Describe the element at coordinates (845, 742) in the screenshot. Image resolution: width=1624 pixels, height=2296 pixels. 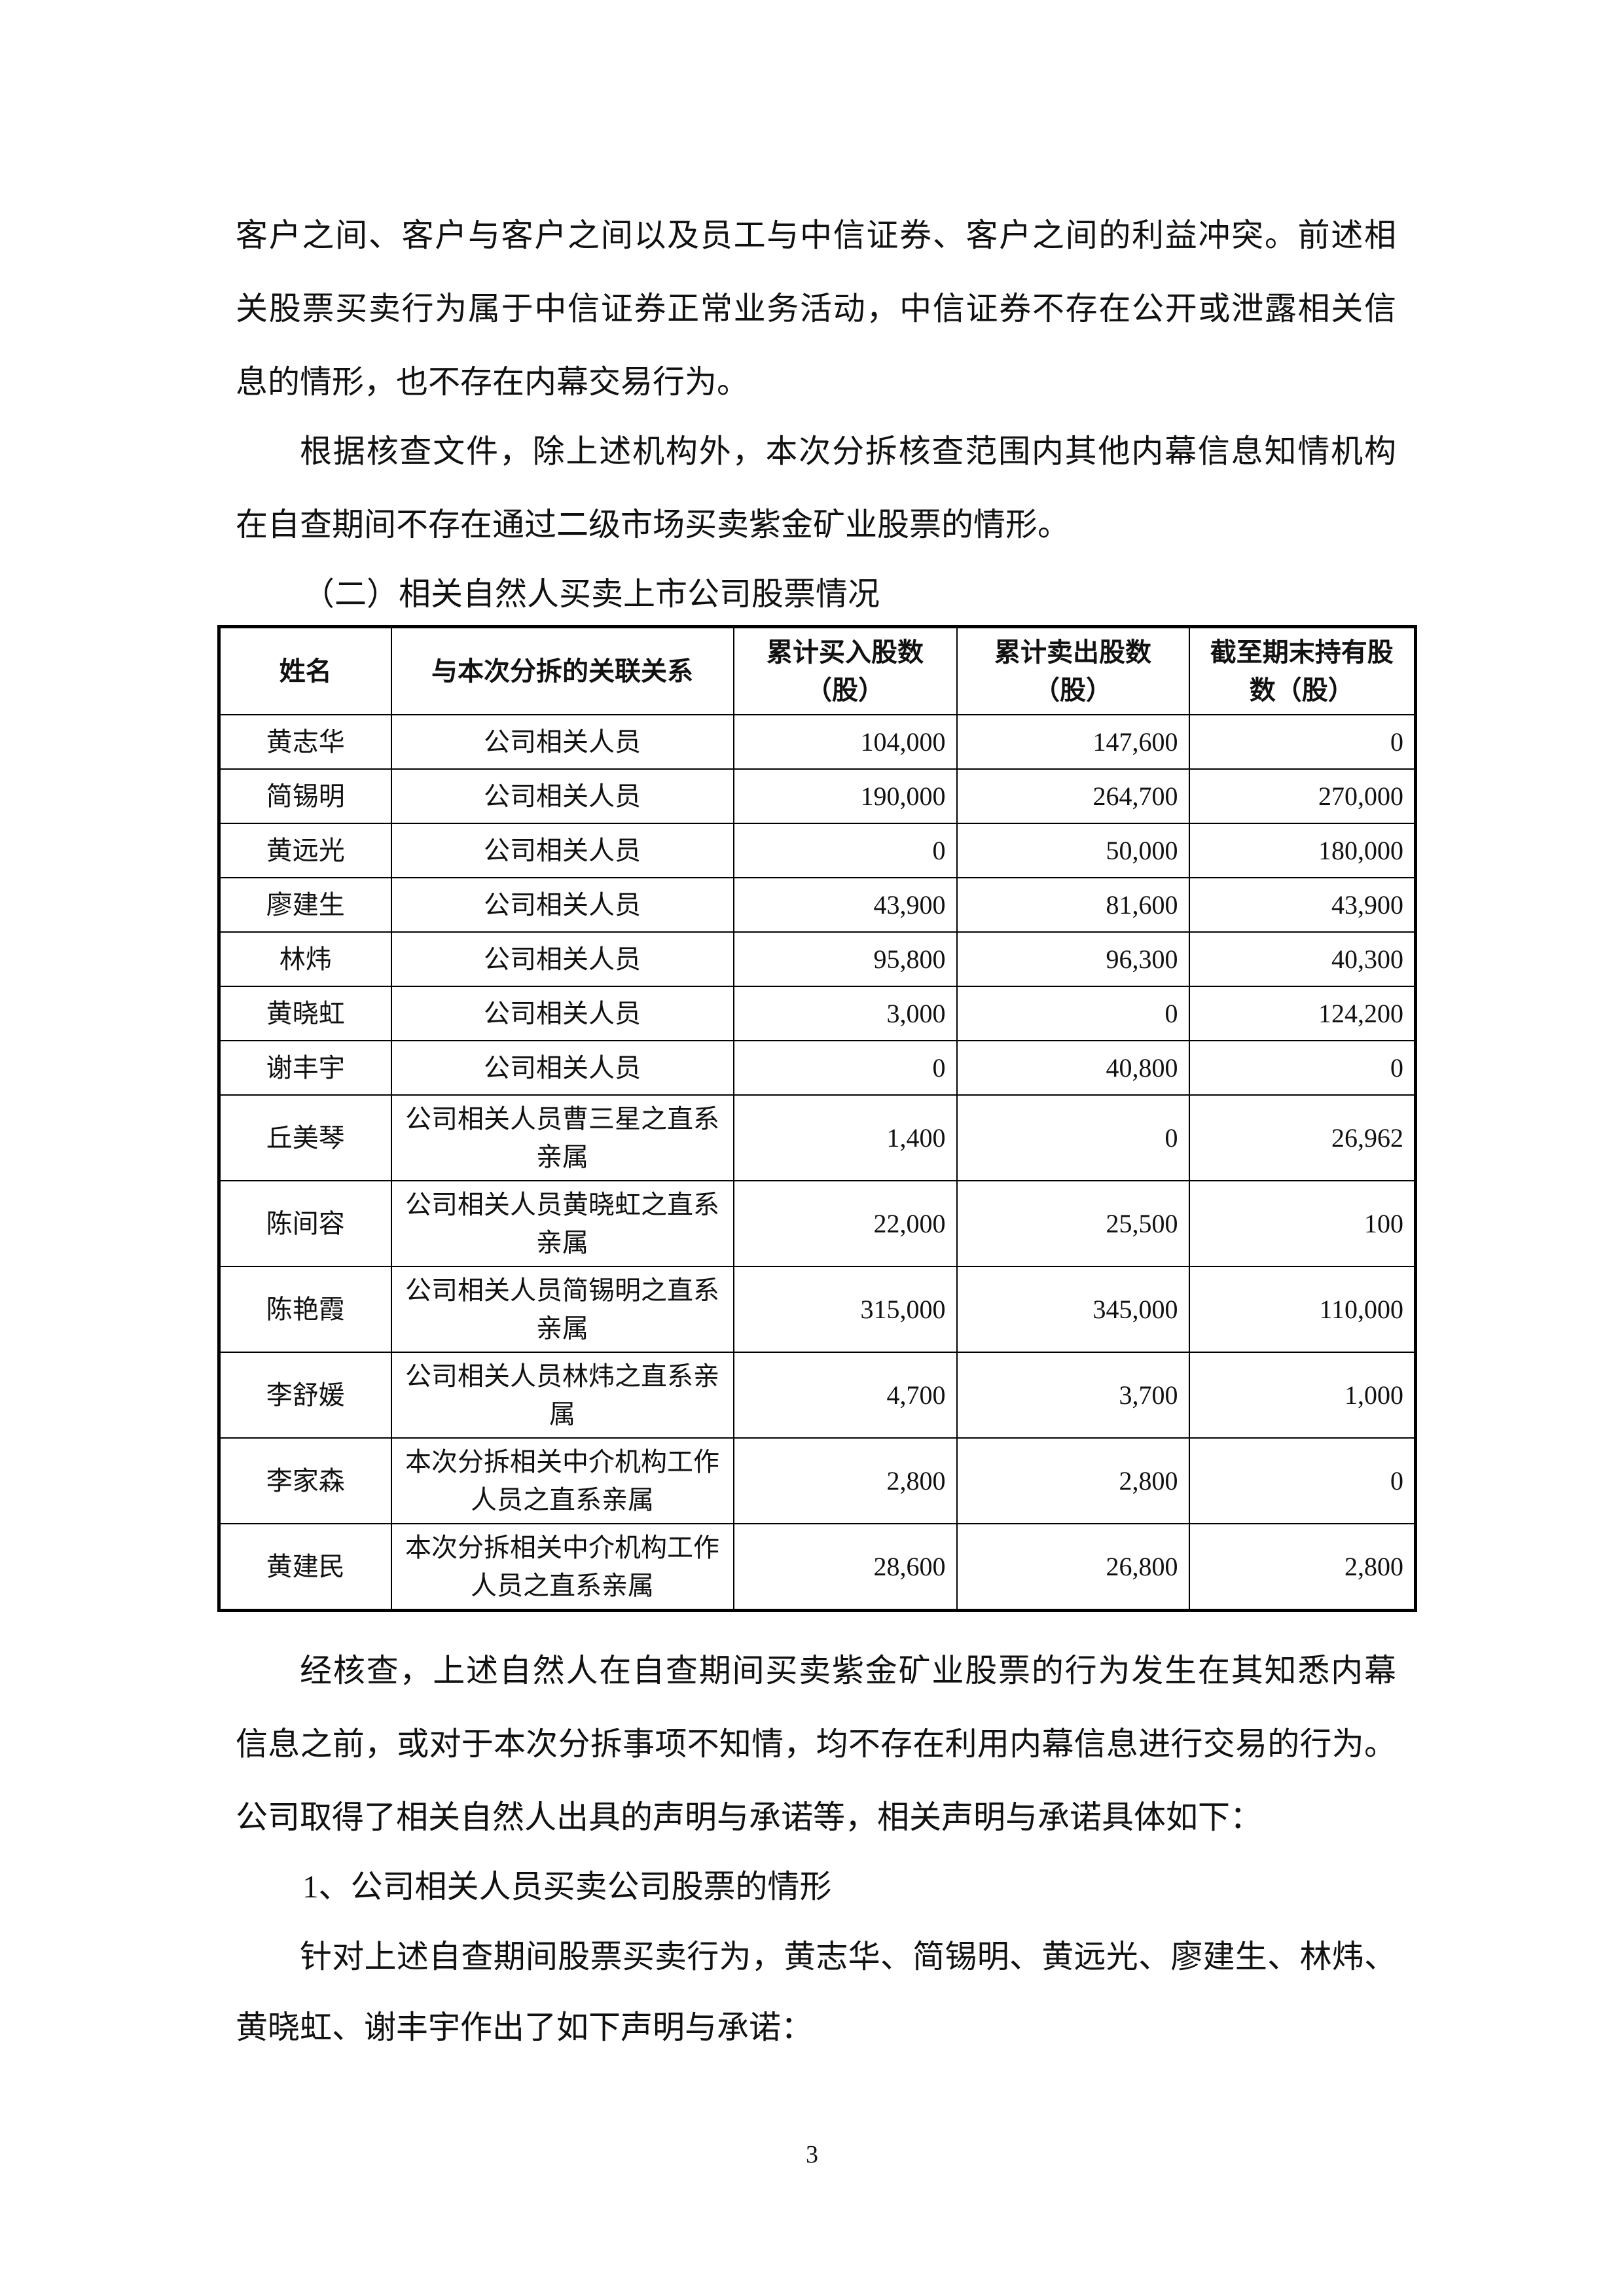
I see `cell-bought: 104,000` at that location.